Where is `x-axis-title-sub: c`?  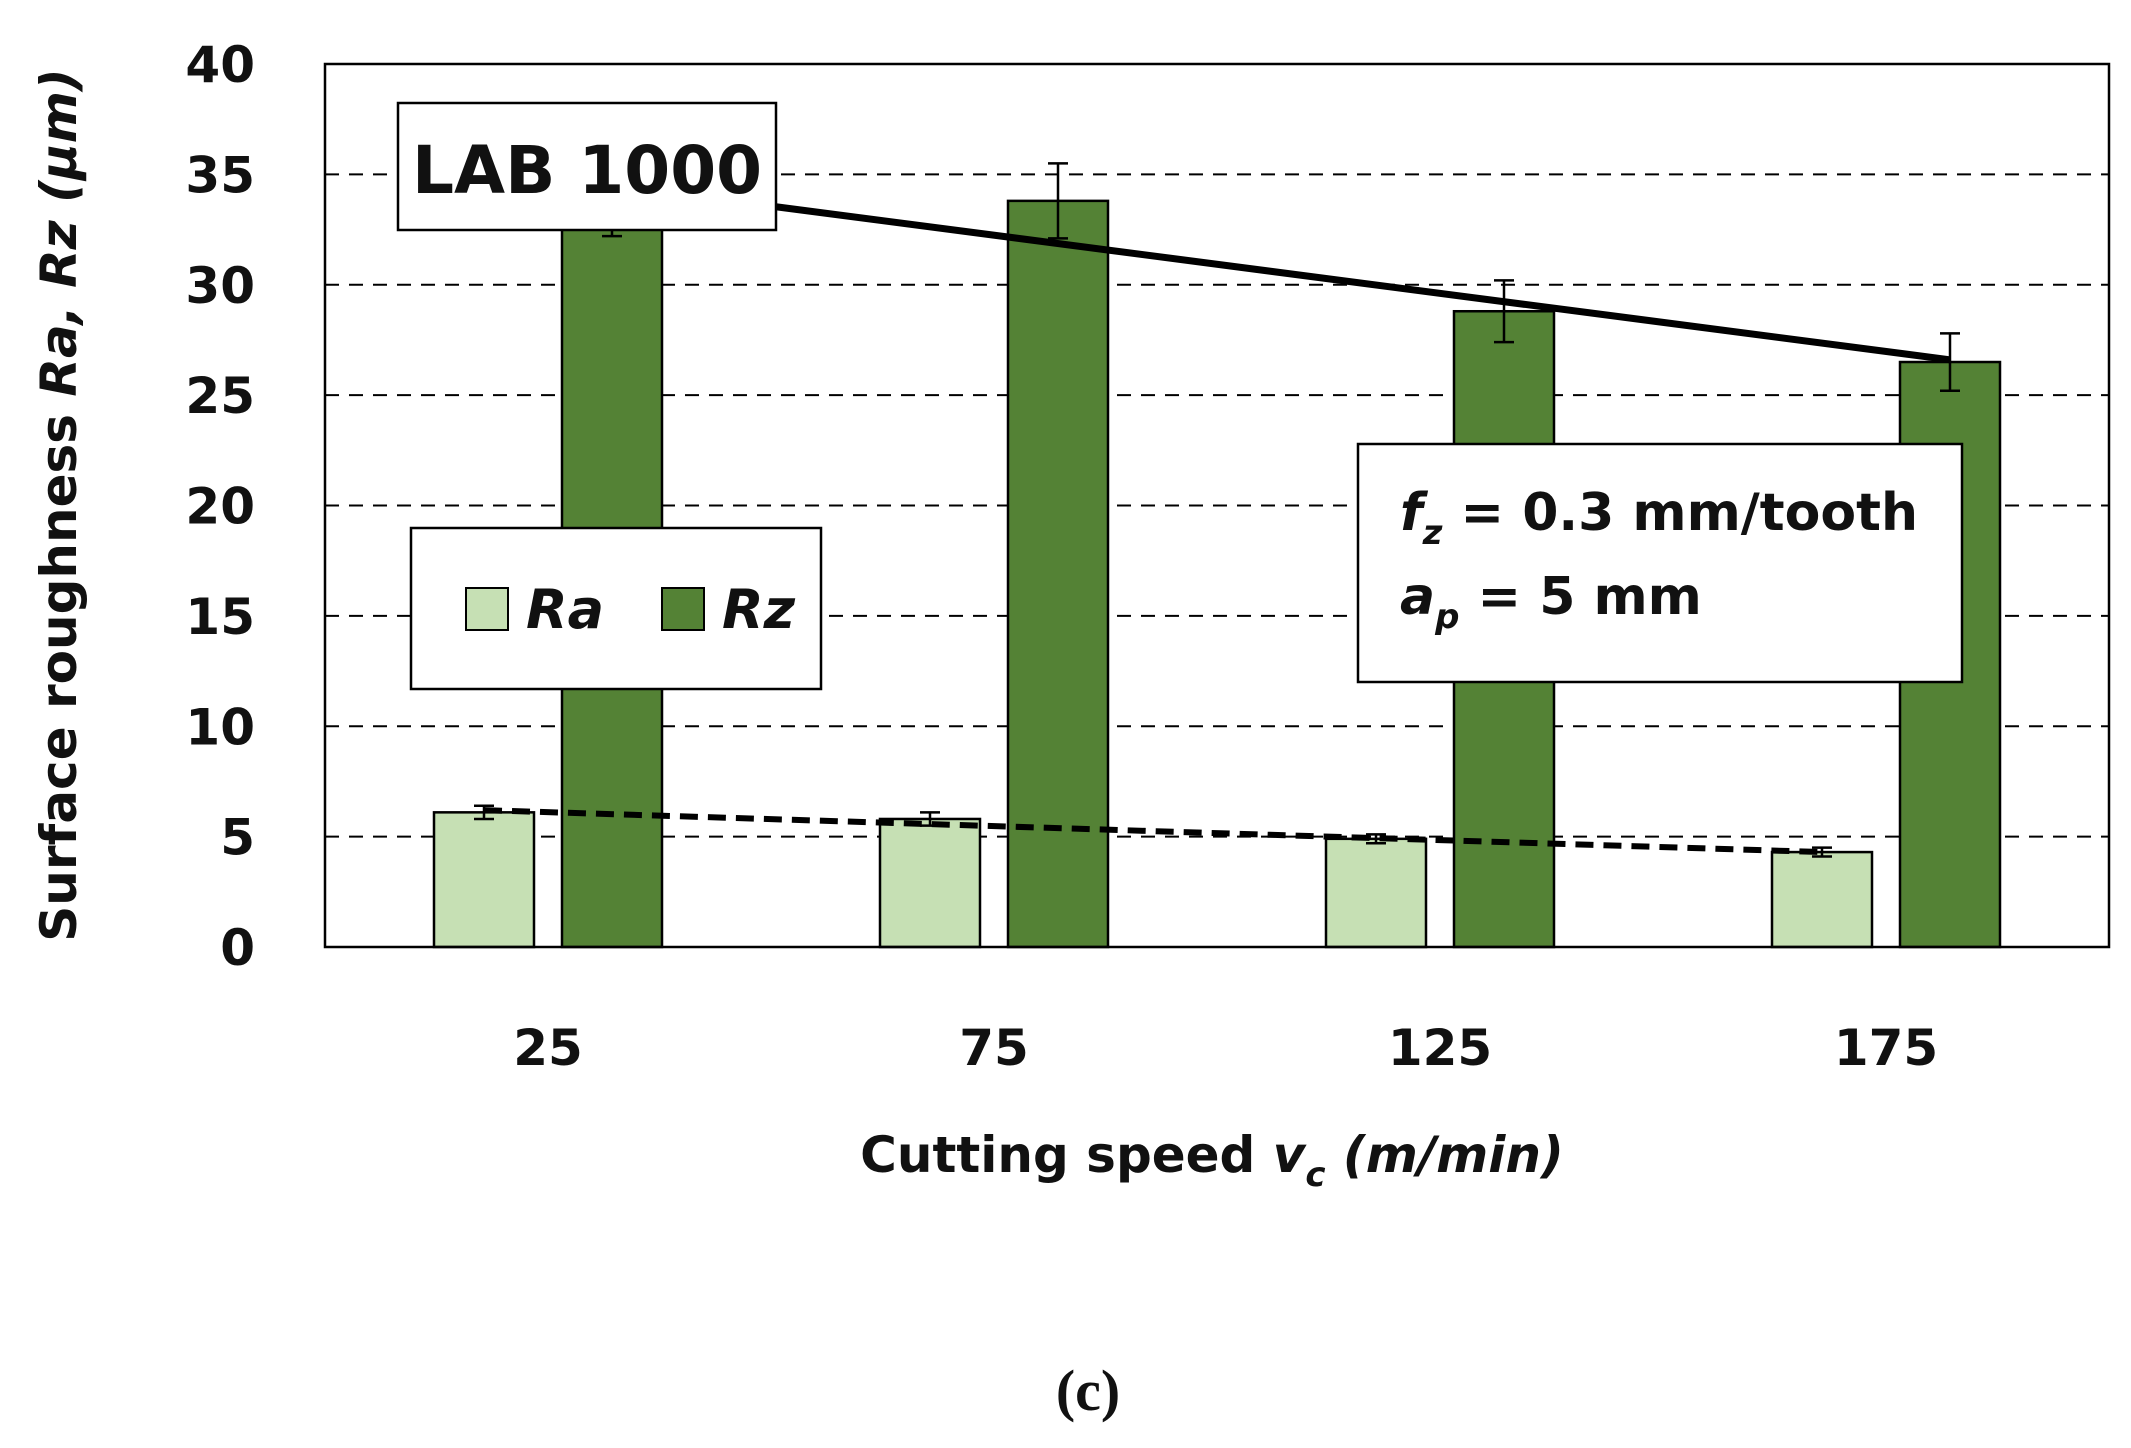 x-axis-title-sub: c is located at coordinates (1315, 1175).